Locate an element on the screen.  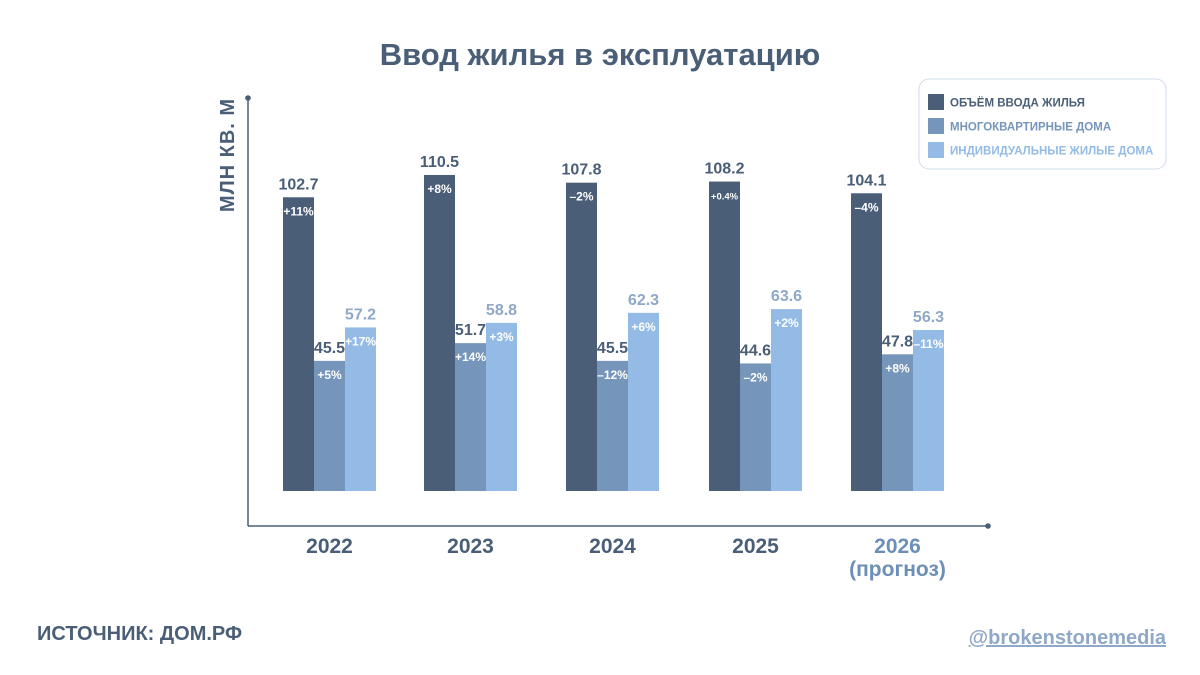
change-label-2023-series-1: +8% is located at coordinates (439, 189).